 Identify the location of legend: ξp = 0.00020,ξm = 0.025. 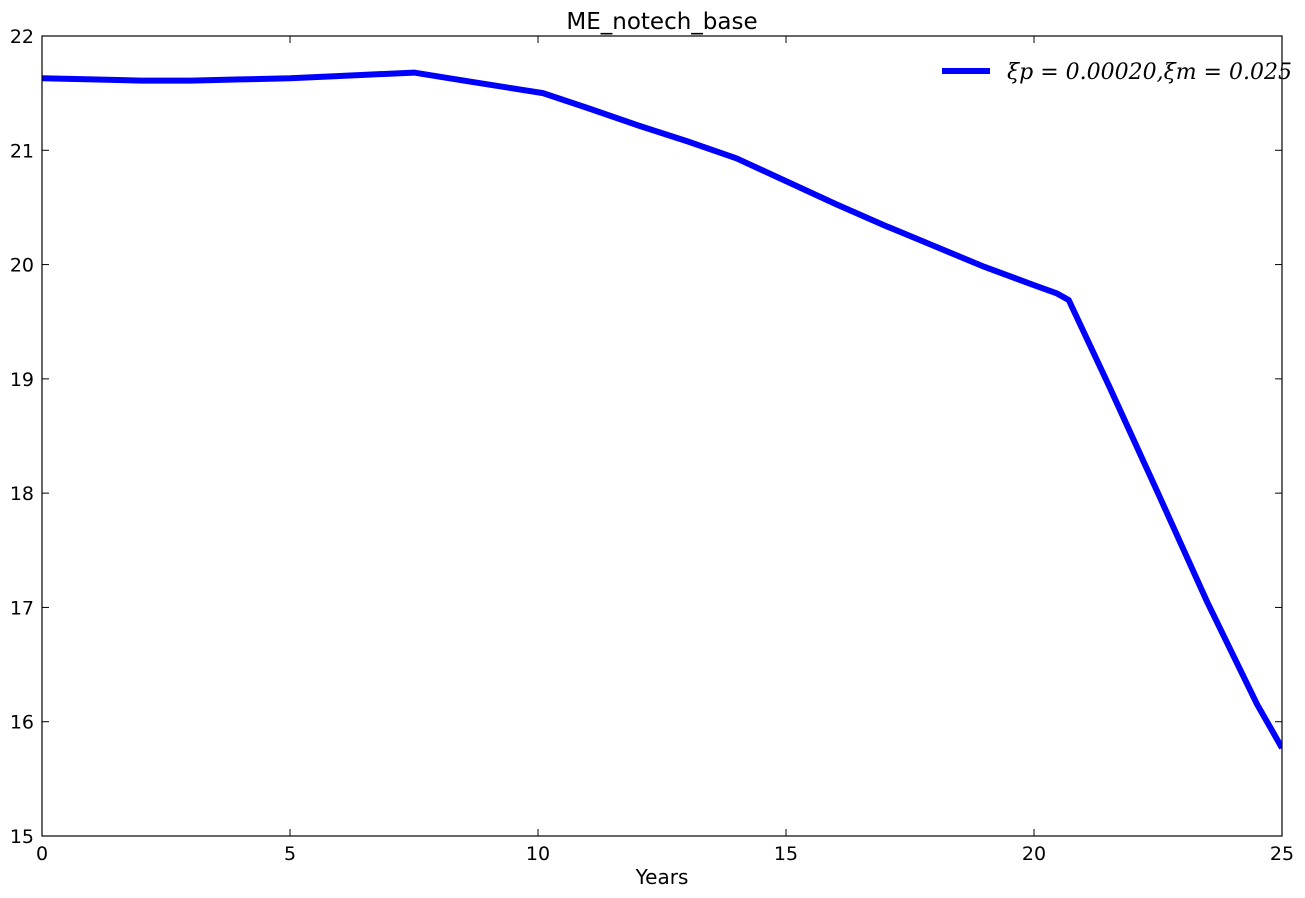
(1117, 72).